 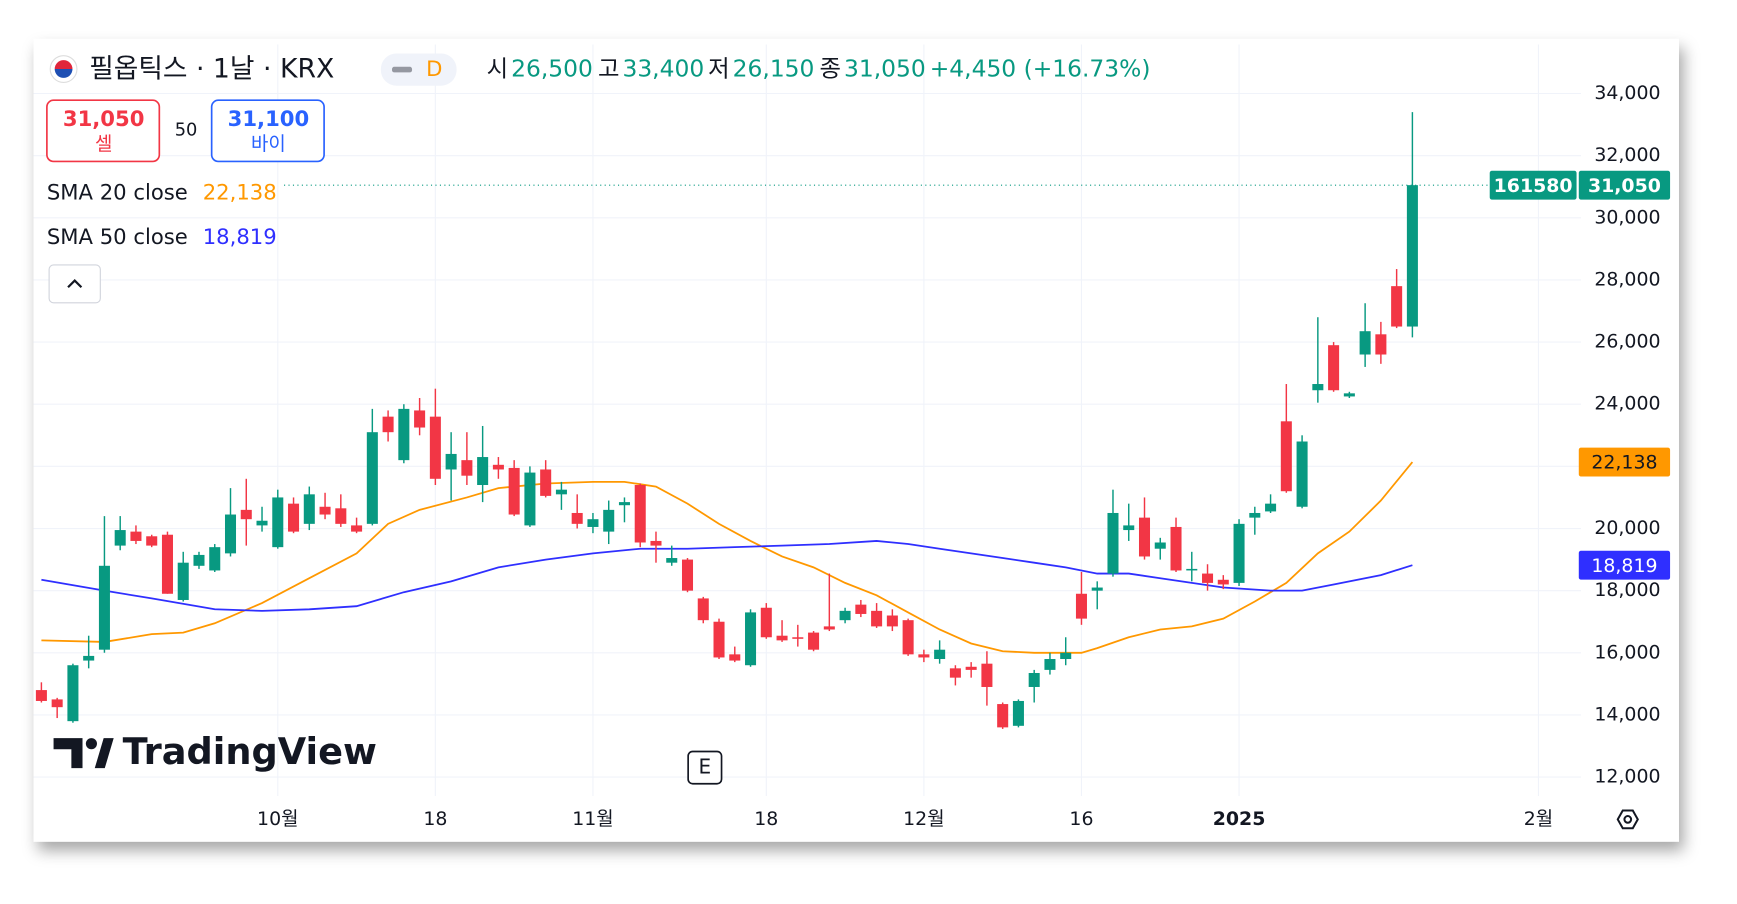 I want to click on collapse-icon, so click(x=75, y=283).